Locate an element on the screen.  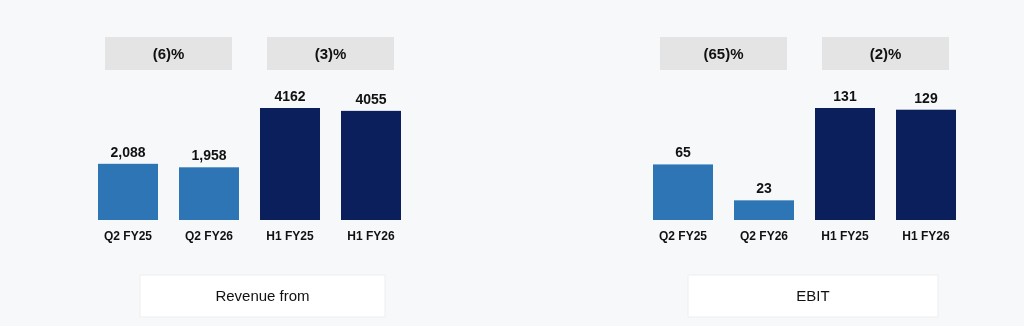
text: Revenue from is located at coordinates (262, 295).